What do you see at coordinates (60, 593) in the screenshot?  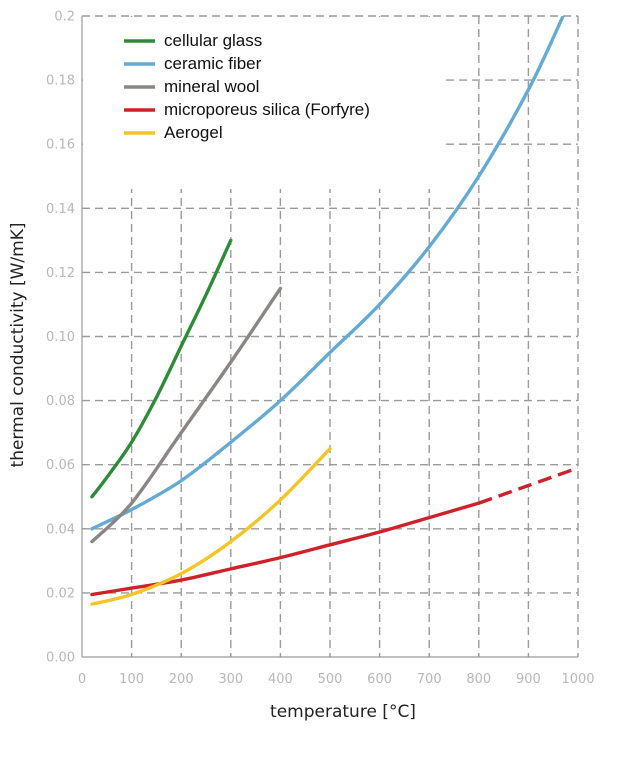 I see `y-tick-label: 0.02` at bounding box center [60, 593].